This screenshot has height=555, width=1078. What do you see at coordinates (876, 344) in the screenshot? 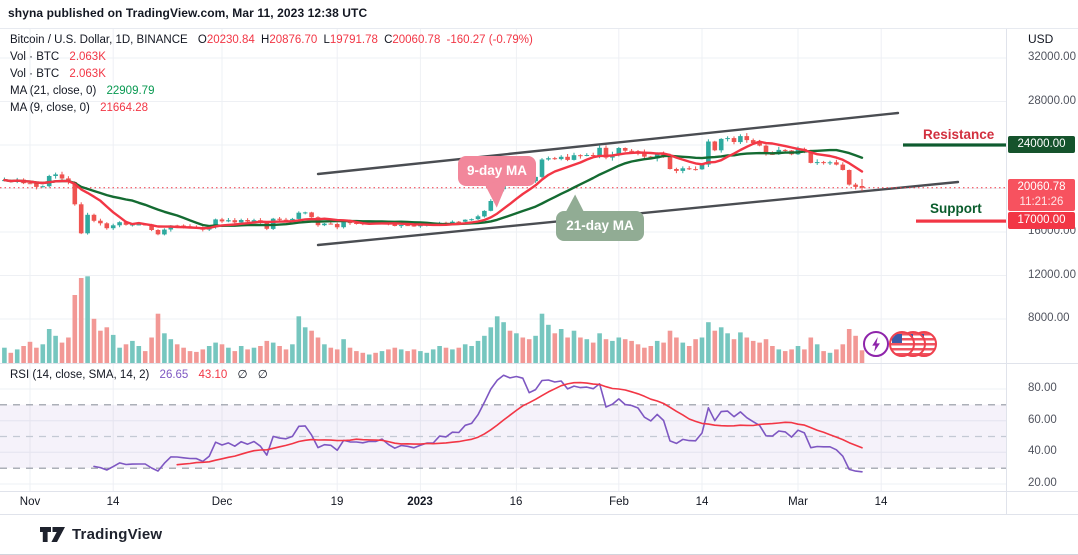
I see `lightning-icon` at bounding box center [876, 344].